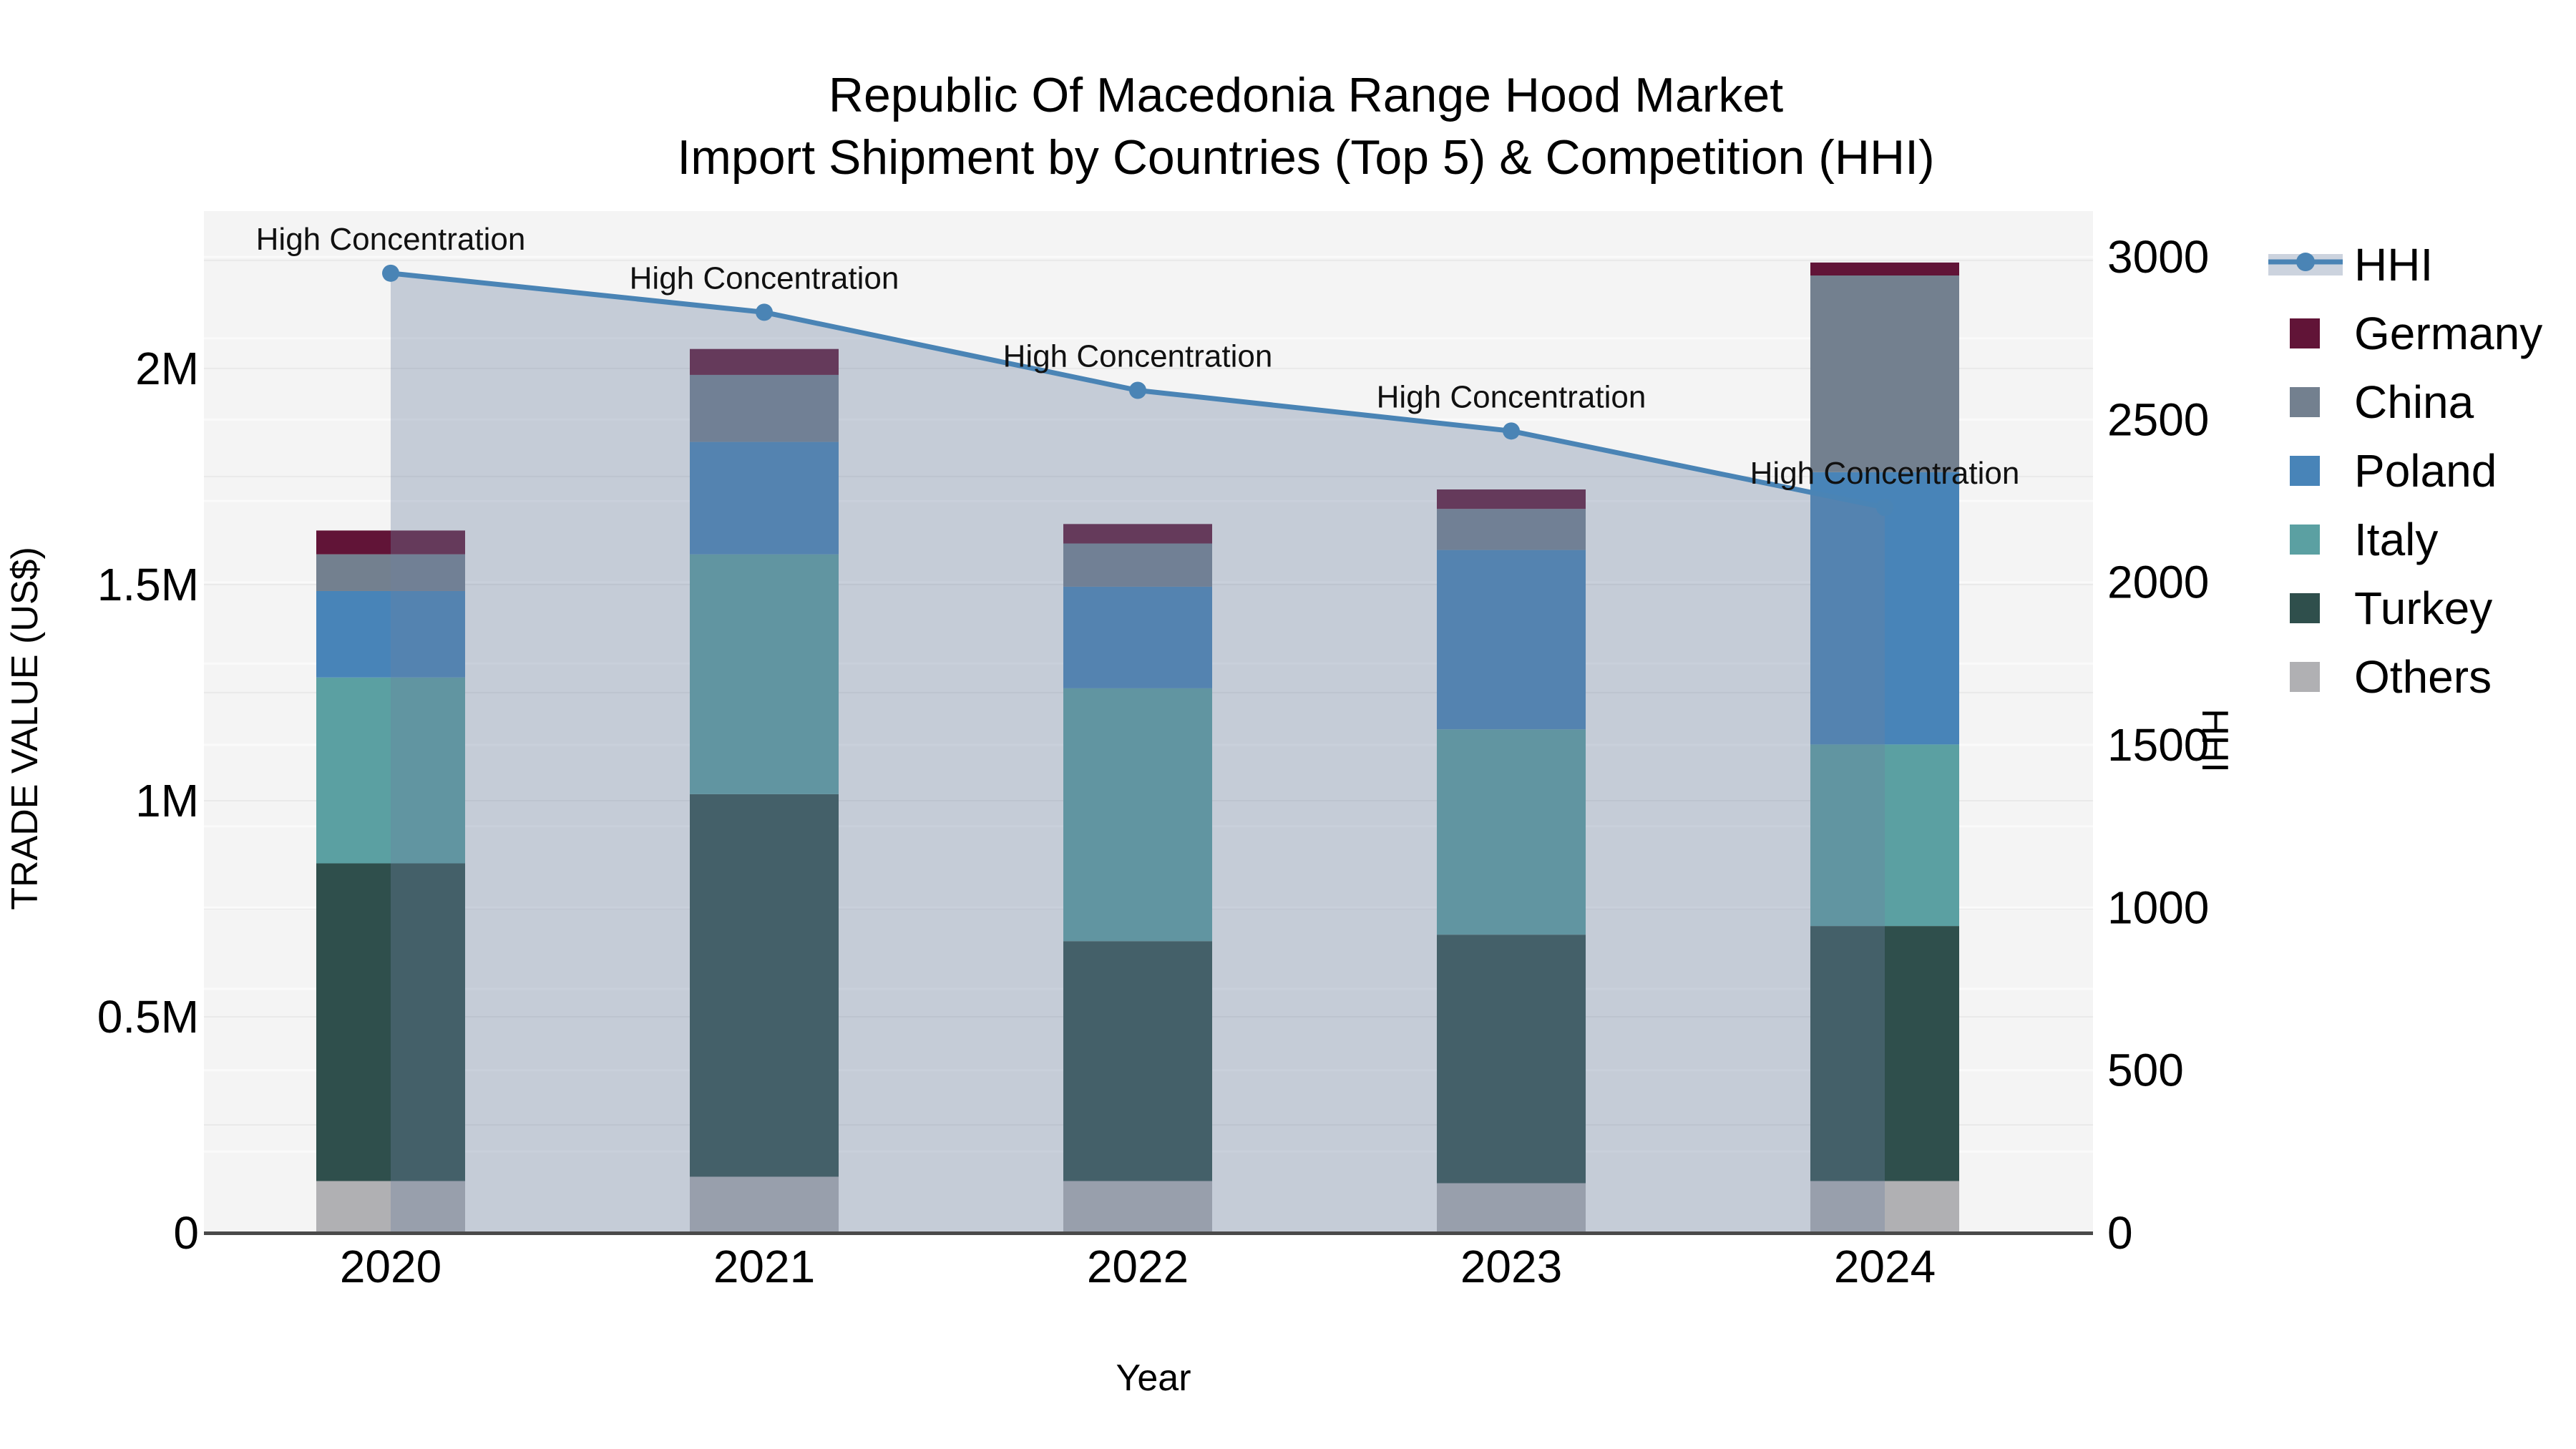  Describe the element at coordinates (2158, 582) in the screenshot. I see `y-tick-label-right: 2000` at that location.